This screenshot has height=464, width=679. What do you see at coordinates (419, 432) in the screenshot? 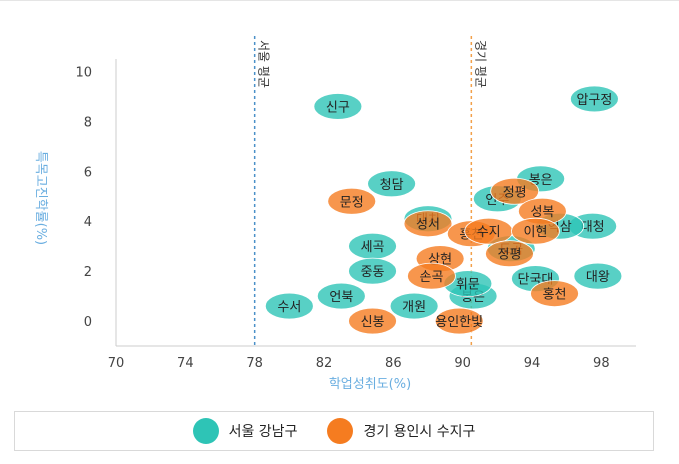
I see `legend-label-suji: 경기 용인시 수지구` at bounding box center [419, 432].